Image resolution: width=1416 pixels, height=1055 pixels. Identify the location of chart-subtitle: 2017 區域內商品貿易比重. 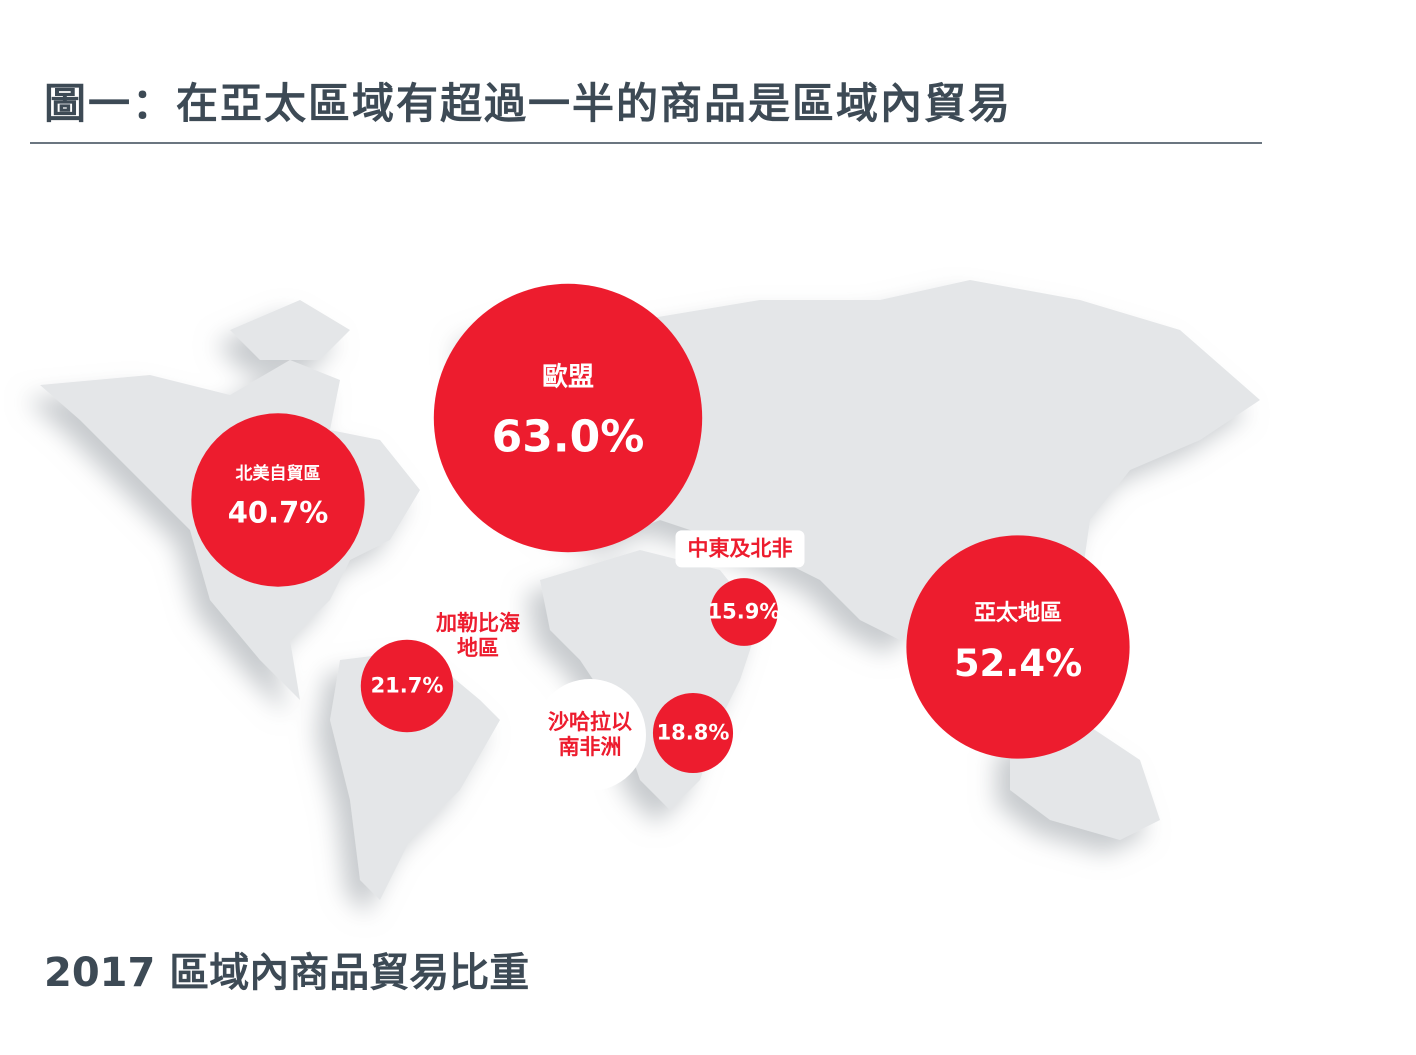
(287, 973).